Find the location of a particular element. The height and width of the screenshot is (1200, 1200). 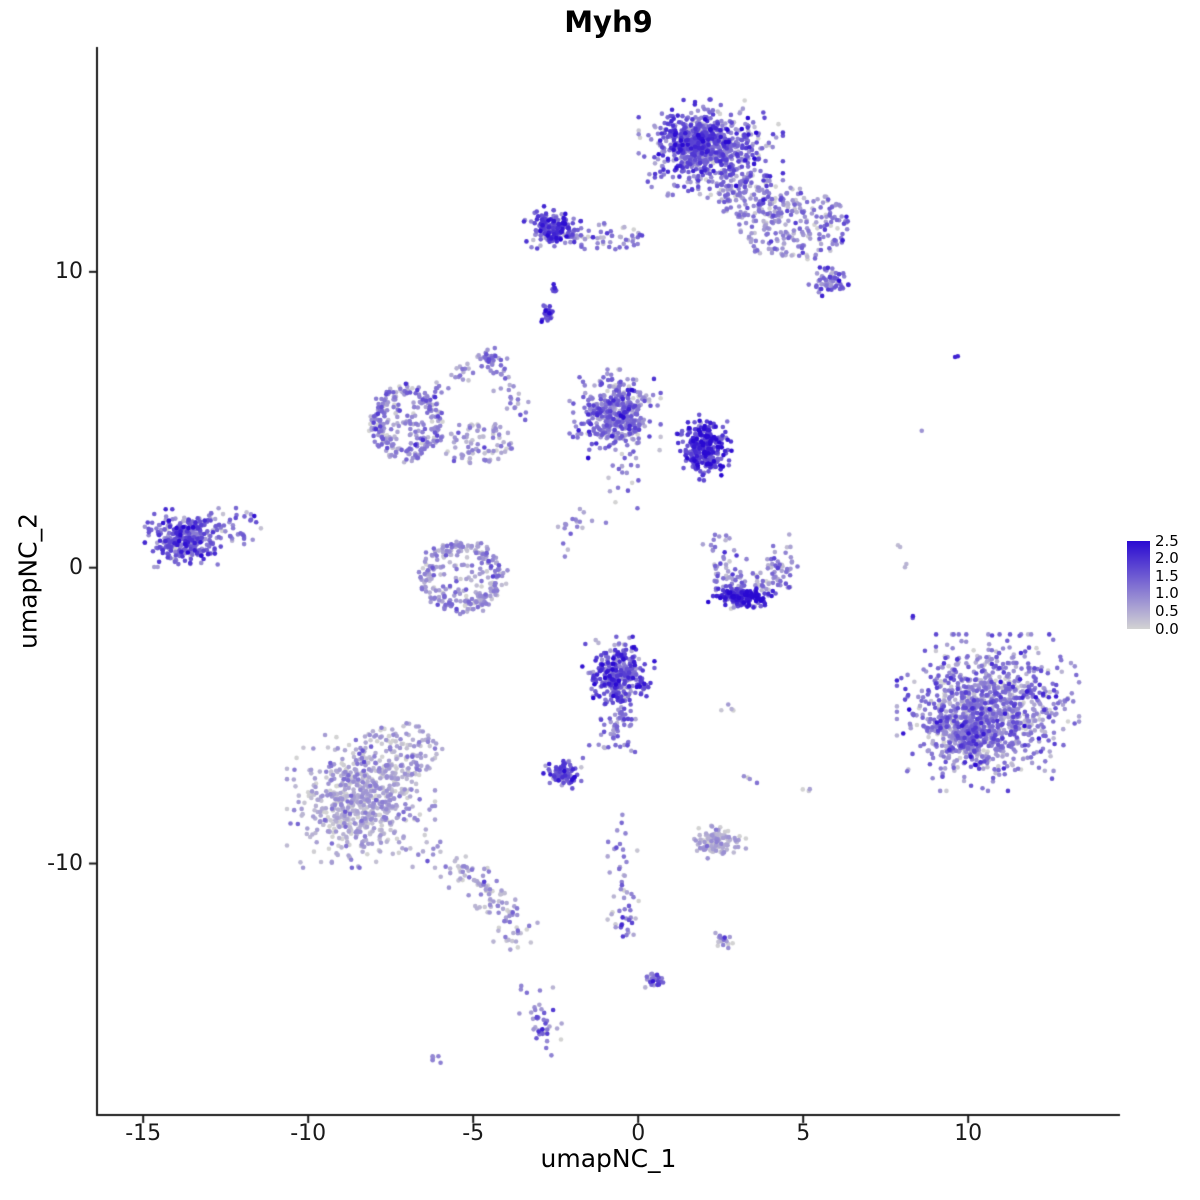

x-tick-label: 10 is located at coordinates (968, 1133).